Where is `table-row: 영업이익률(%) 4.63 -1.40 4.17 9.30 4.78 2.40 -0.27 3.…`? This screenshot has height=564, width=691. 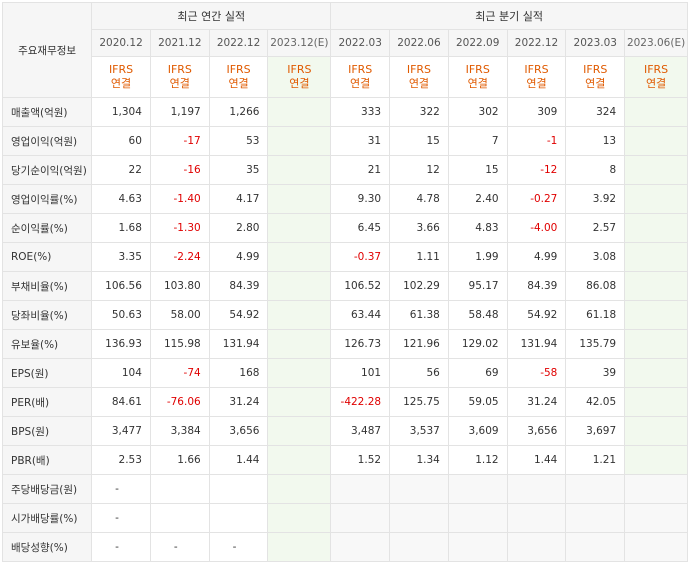 table-row: 영업이익률(%) 4.63 -1.40 4.17 9.30 4.78 2.40 -0.27 3.… is located at coordinates (344, 199).